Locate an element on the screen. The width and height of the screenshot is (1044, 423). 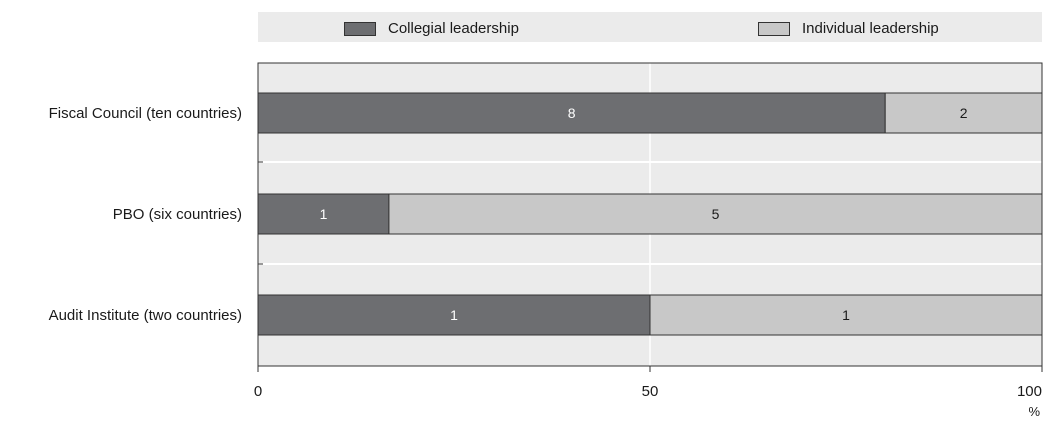
legend-swatch-collegial is located at coordinates (360, 28).